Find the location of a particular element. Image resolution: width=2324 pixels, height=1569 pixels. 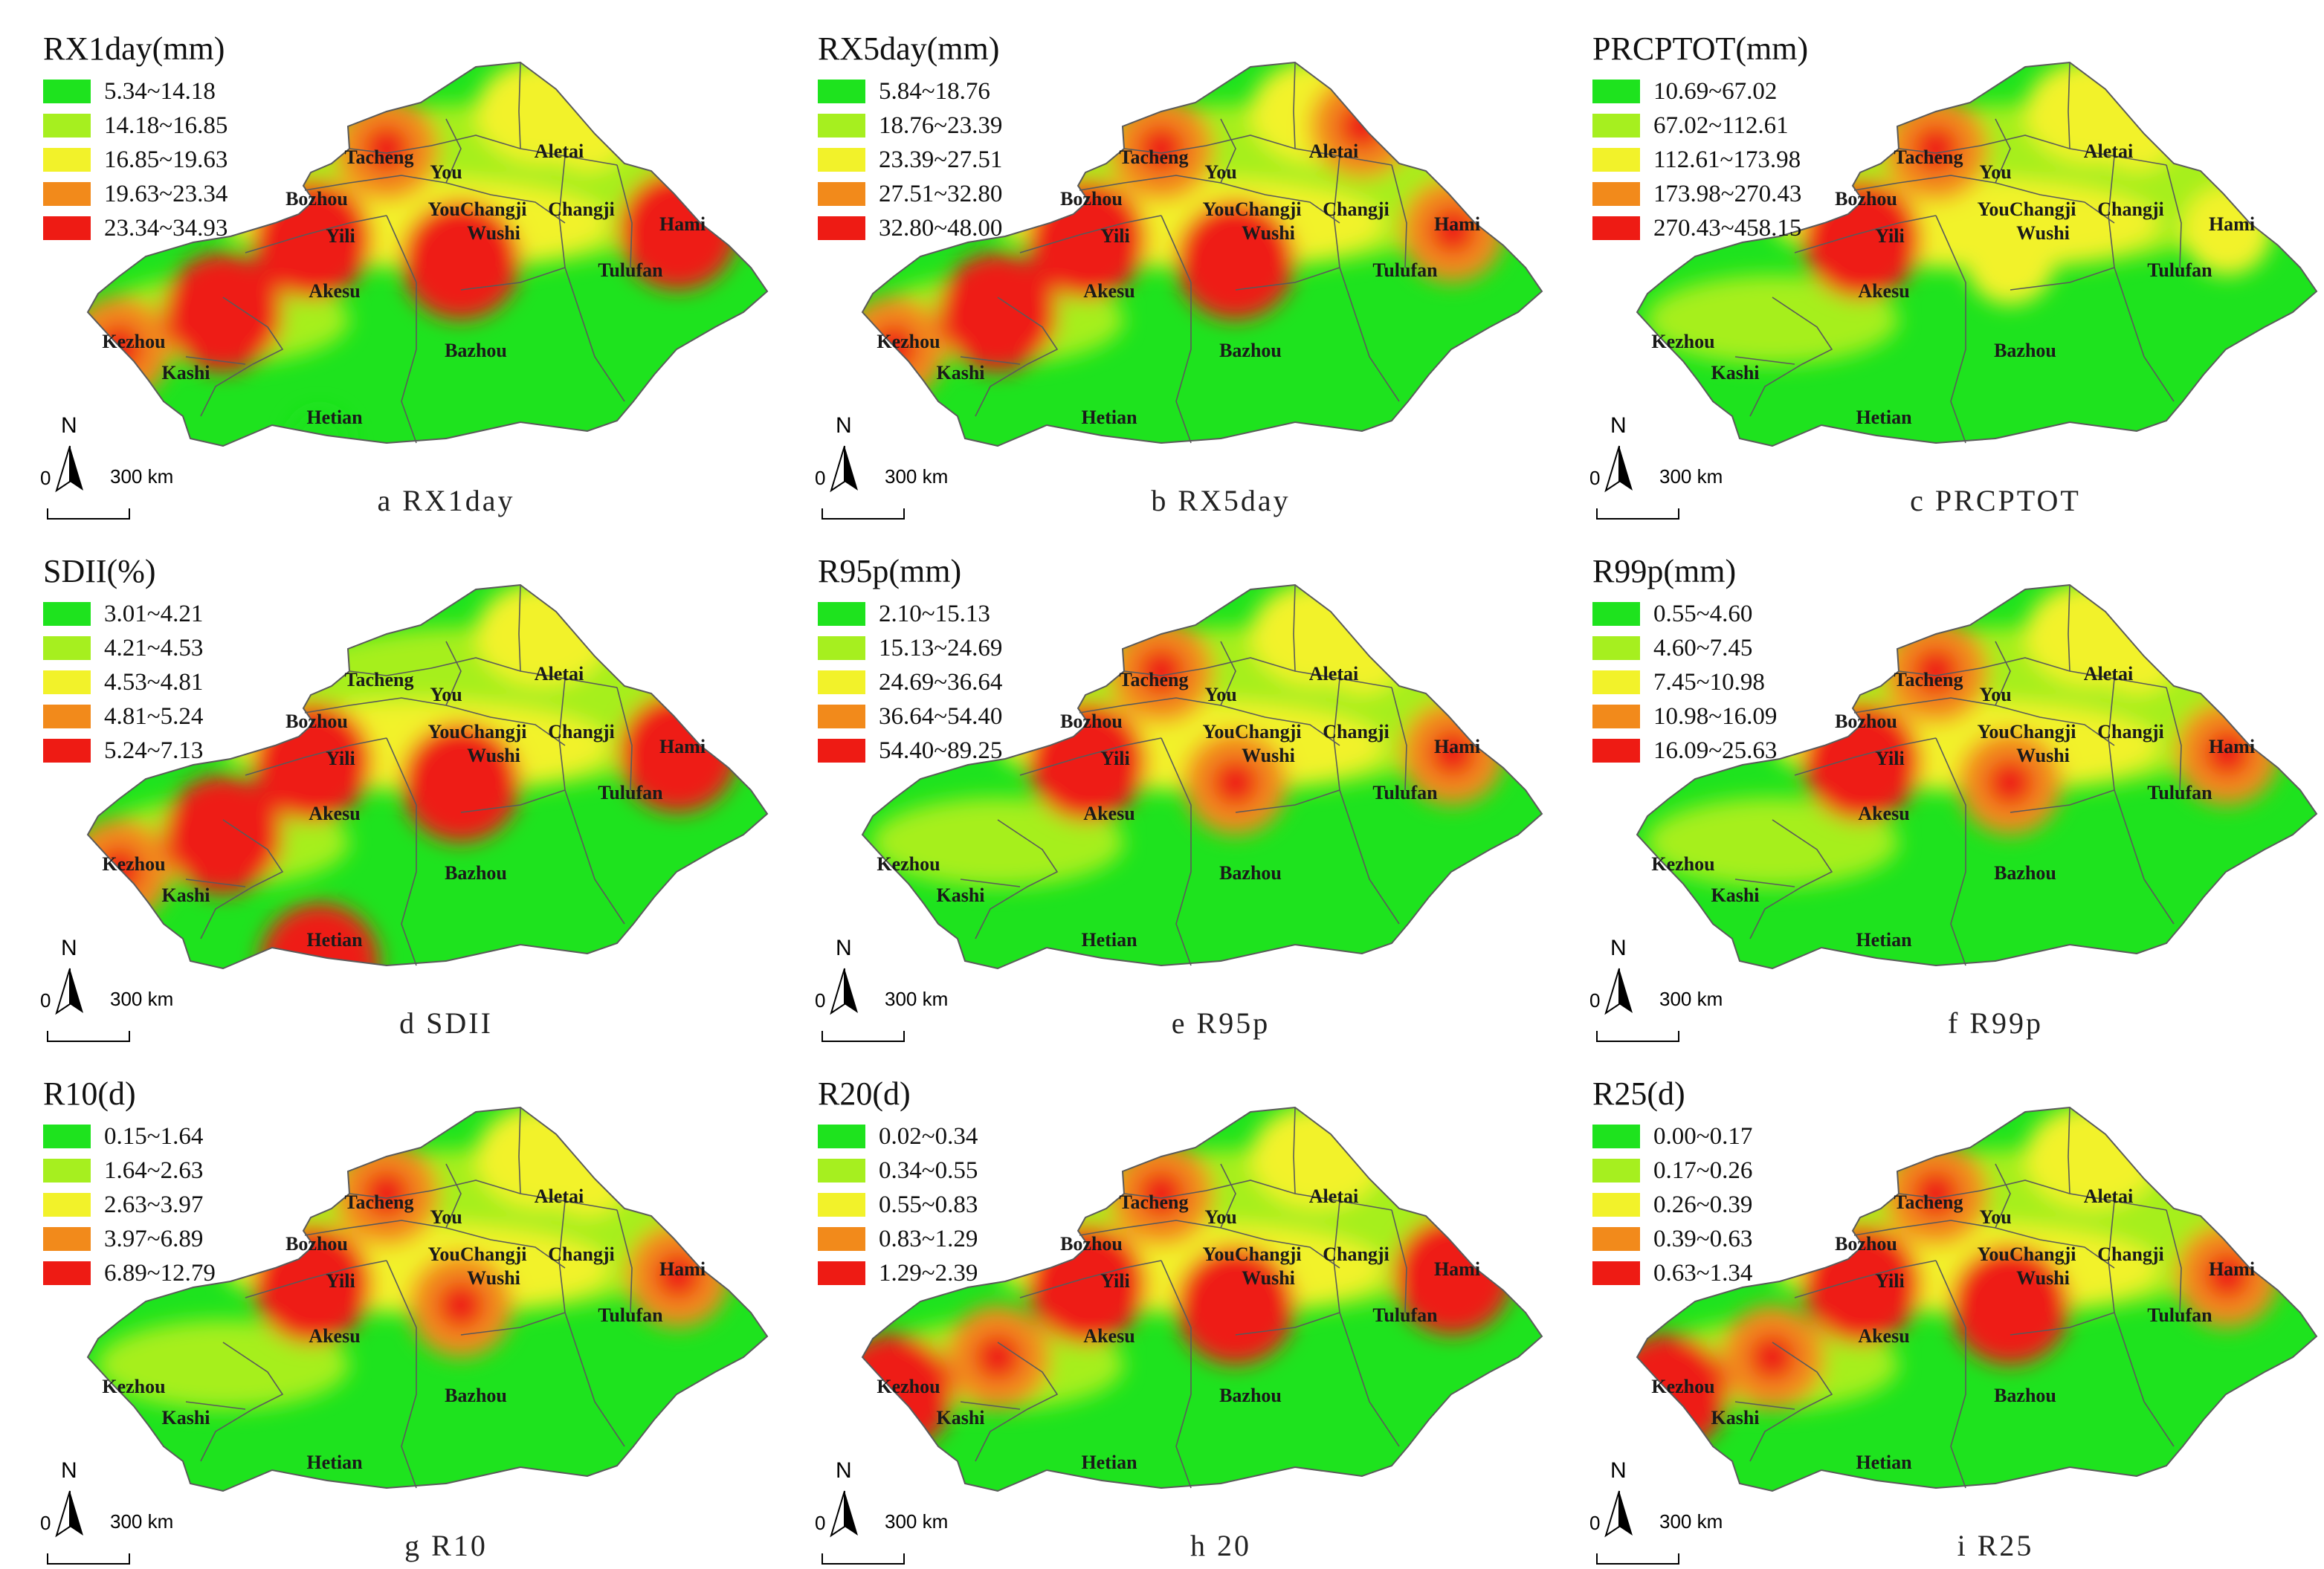

hotspot-core-yili is located at coordinates (312, 762).